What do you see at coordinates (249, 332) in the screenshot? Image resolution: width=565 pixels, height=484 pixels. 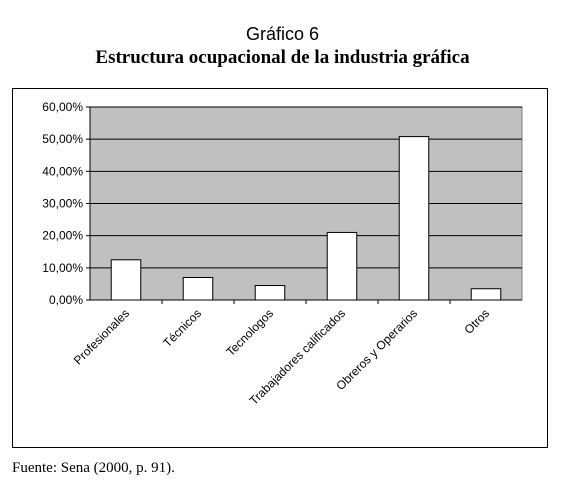 I see `x-tick-label: Tecnologos` at bounding box center [249, 332].